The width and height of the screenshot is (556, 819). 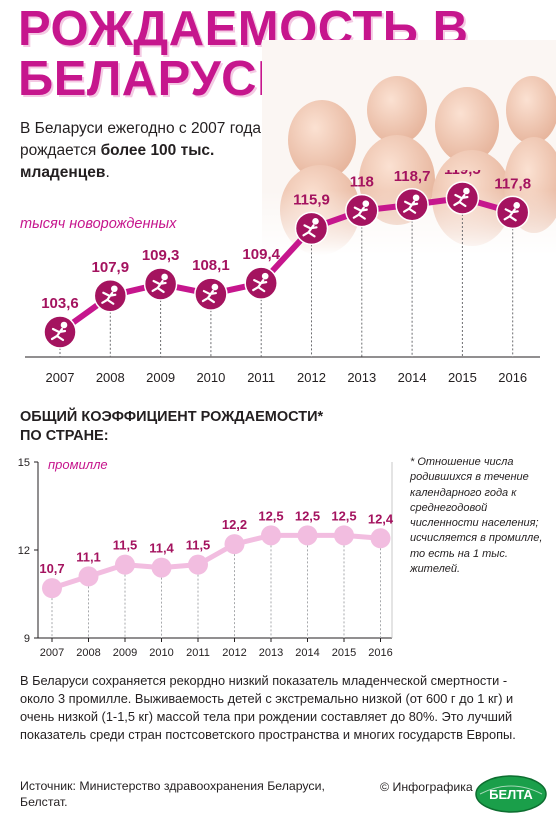 I want to click on rate-value-label: 11,1, so click(x=88, y=556).